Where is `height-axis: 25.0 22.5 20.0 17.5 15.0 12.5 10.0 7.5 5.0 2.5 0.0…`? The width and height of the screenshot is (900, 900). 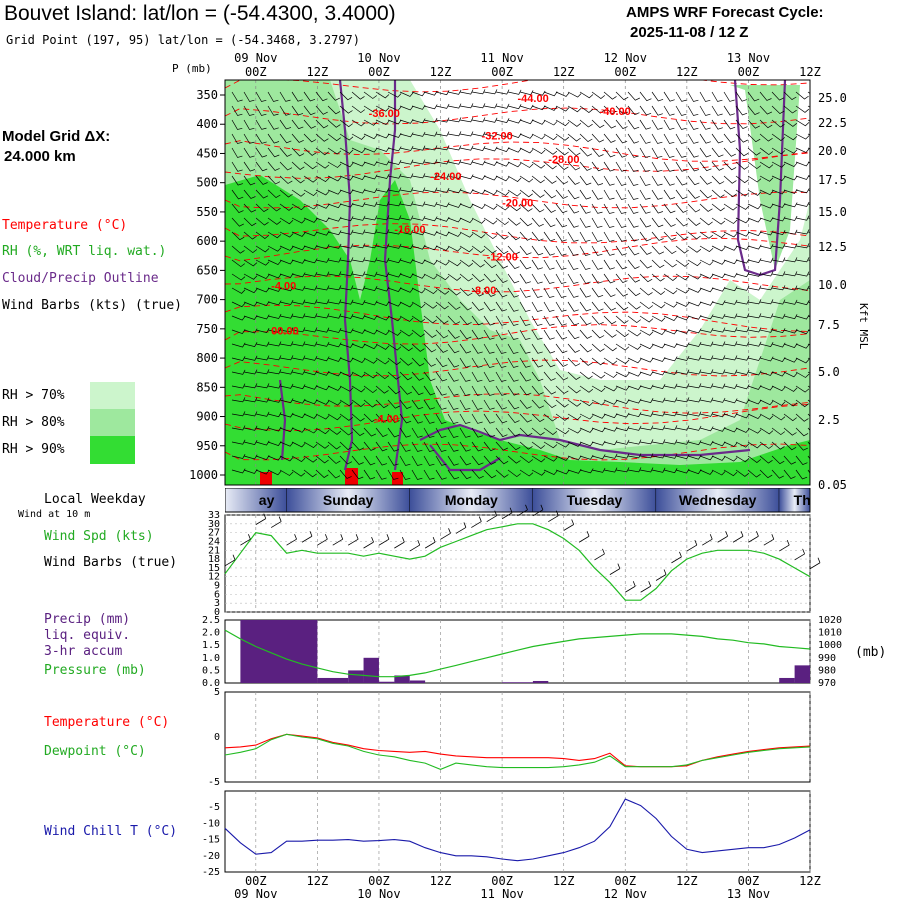 height-axis: 25.0 22.5 20.0 17.5 15.0 12.5 10.0 7.5 5.0 2.5 0.0… is located at coordinates (832, 291).